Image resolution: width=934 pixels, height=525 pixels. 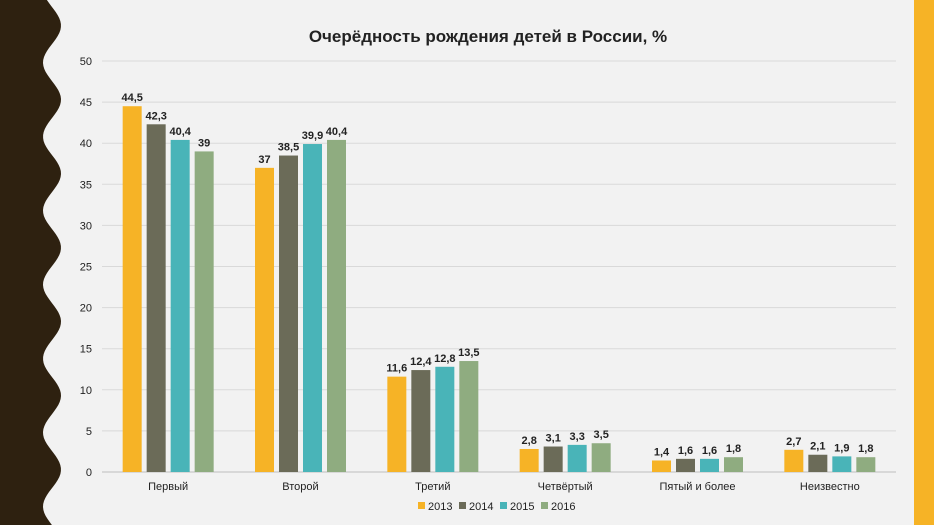 I want to click on y-tick-label: 15, so click(x=86, y=350).